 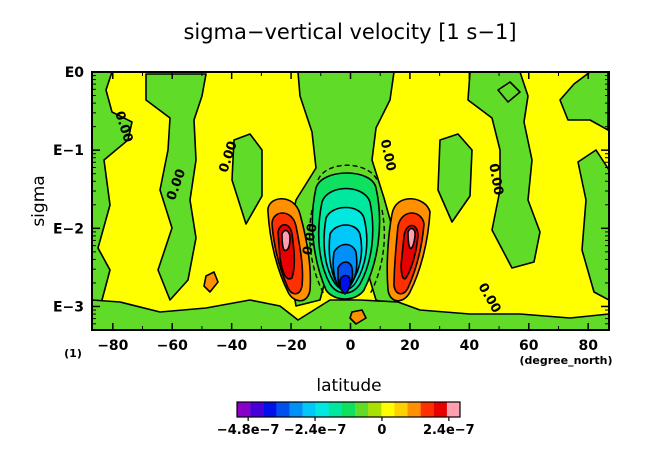 What do you see at coordinates (73, 353) in the screenshot?
I see `y-unit-label: (1)` at bounding box center [73, 353].